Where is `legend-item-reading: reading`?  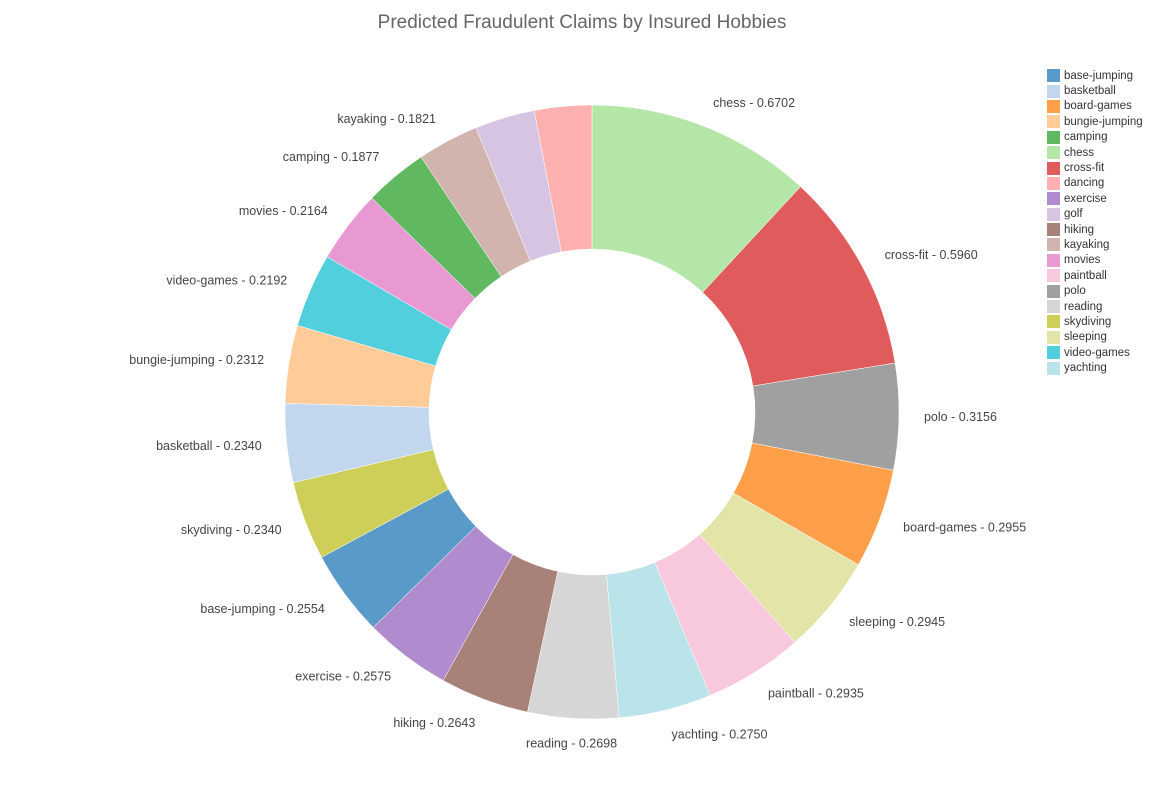 legend-item-reading: reading is located at coordinates (1095, 306).